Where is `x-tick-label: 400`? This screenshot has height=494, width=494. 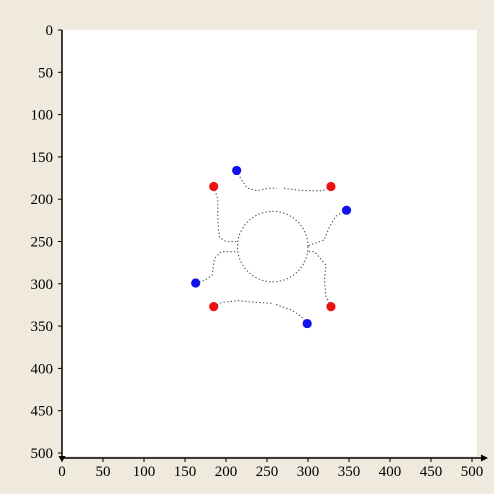 x-tick-label: 400 is located at coordinates (390, 472).